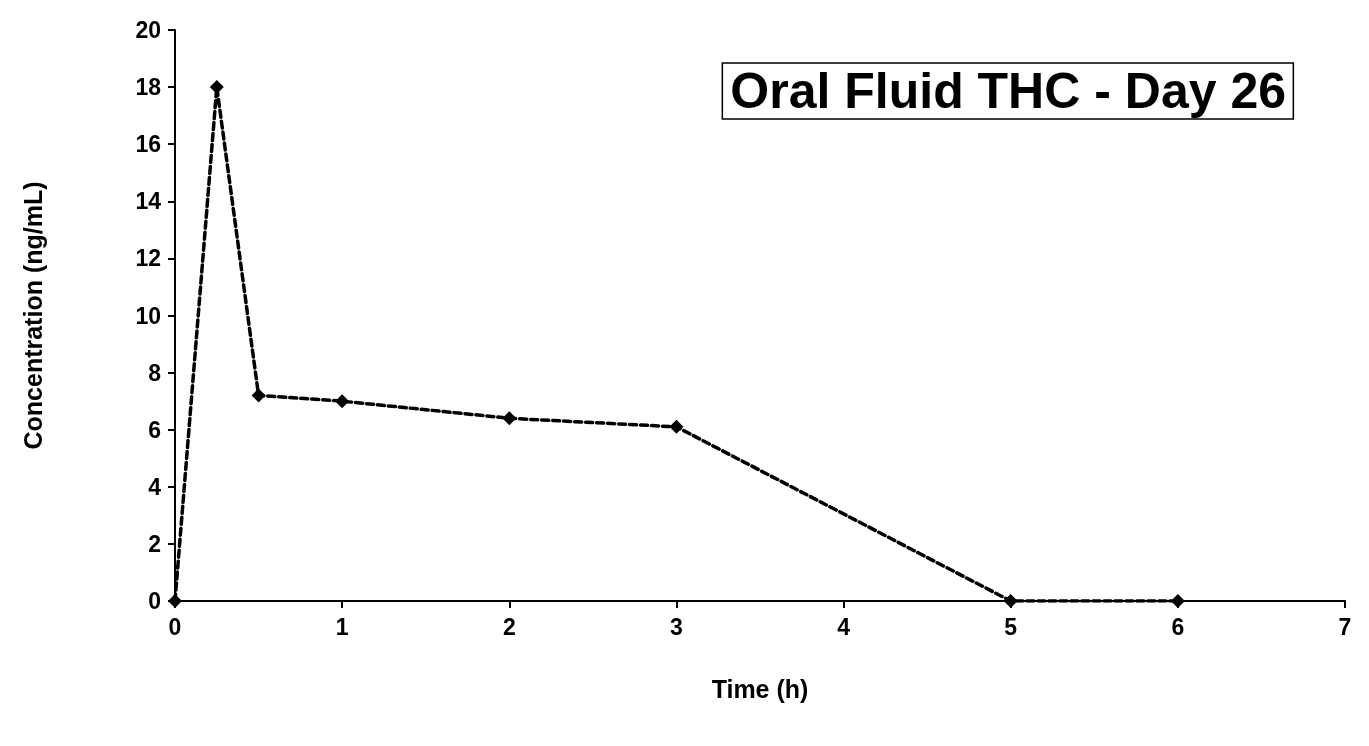  Describe the element at coordinates (1008, 91) in the screenshot. I see `text: Oral Fluid THC - Day 26` at that location.